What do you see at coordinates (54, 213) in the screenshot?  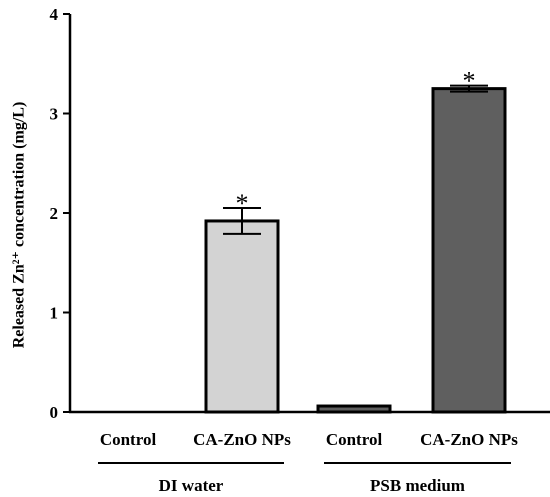 I see `y-tick-label: 2` at bounding box center [54, 213].